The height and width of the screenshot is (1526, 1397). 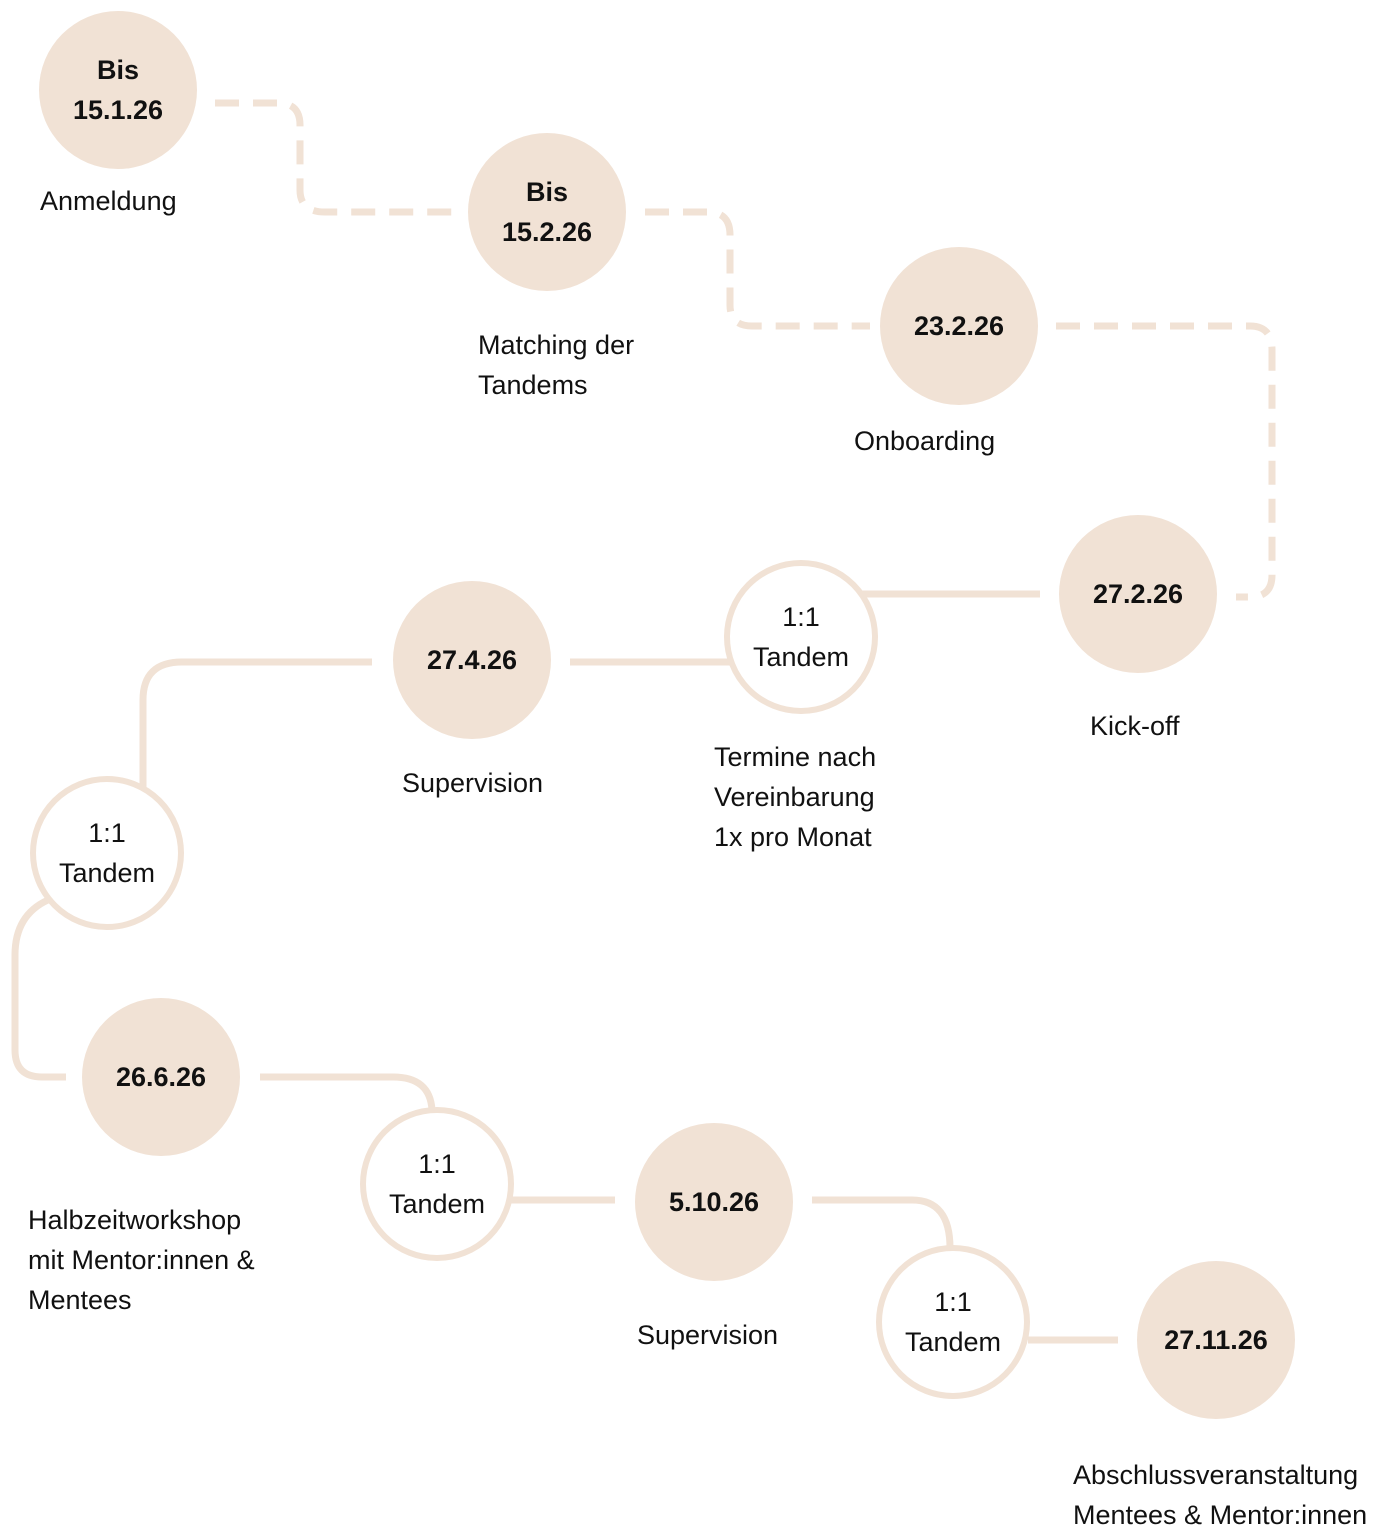 What do you see at coordinates (794, 797) in the screenshot?
I see `node-label: Vereinbarung` at bounding box center [794, 797].